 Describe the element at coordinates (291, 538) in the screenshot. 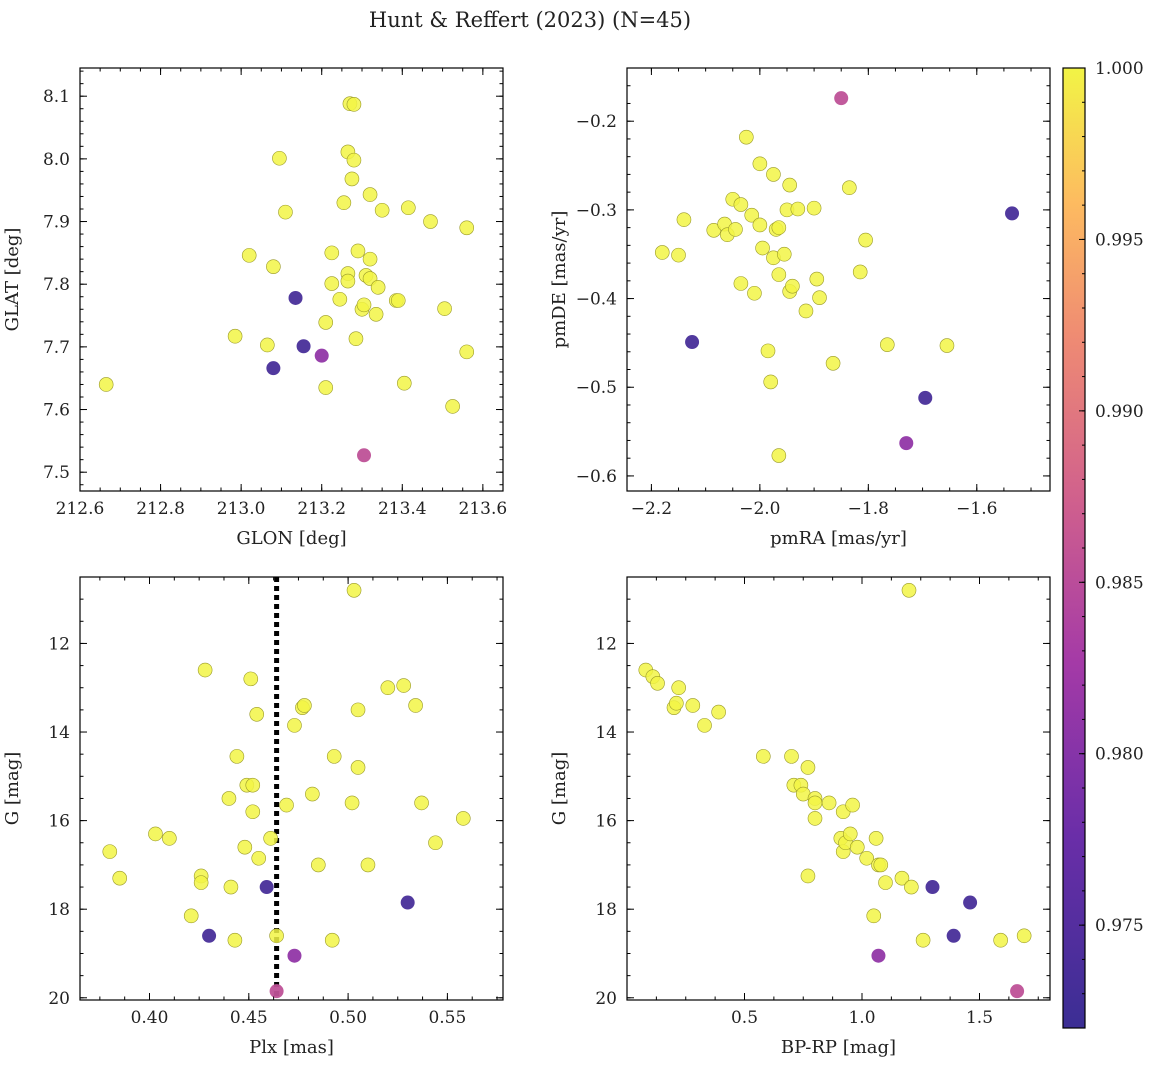

I see `x-axis-label: GLON [deg]` at that location.